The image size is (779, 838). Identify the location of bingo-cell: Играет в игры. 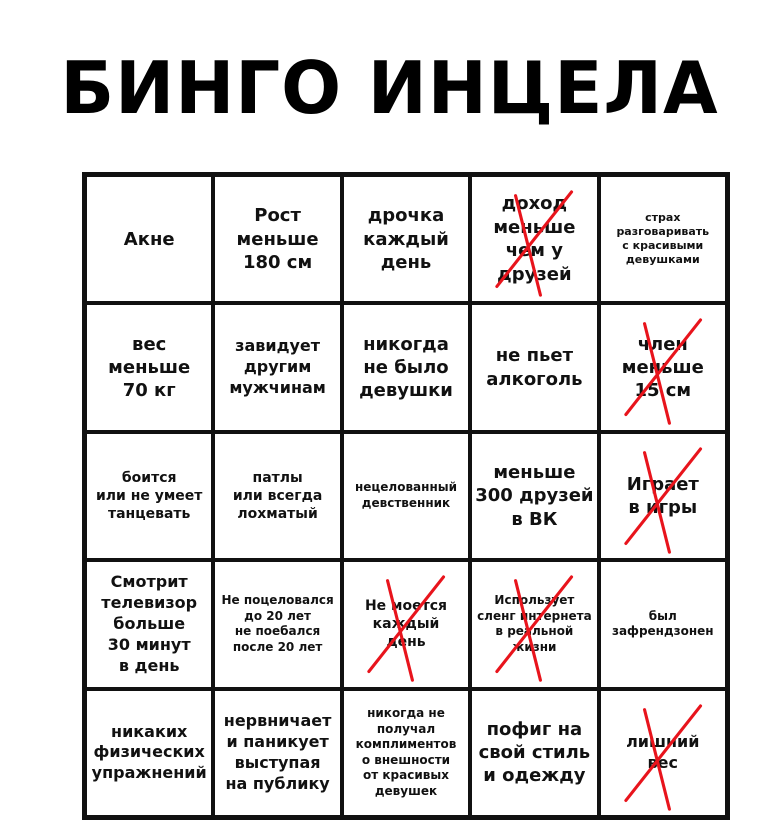
(662, 496).